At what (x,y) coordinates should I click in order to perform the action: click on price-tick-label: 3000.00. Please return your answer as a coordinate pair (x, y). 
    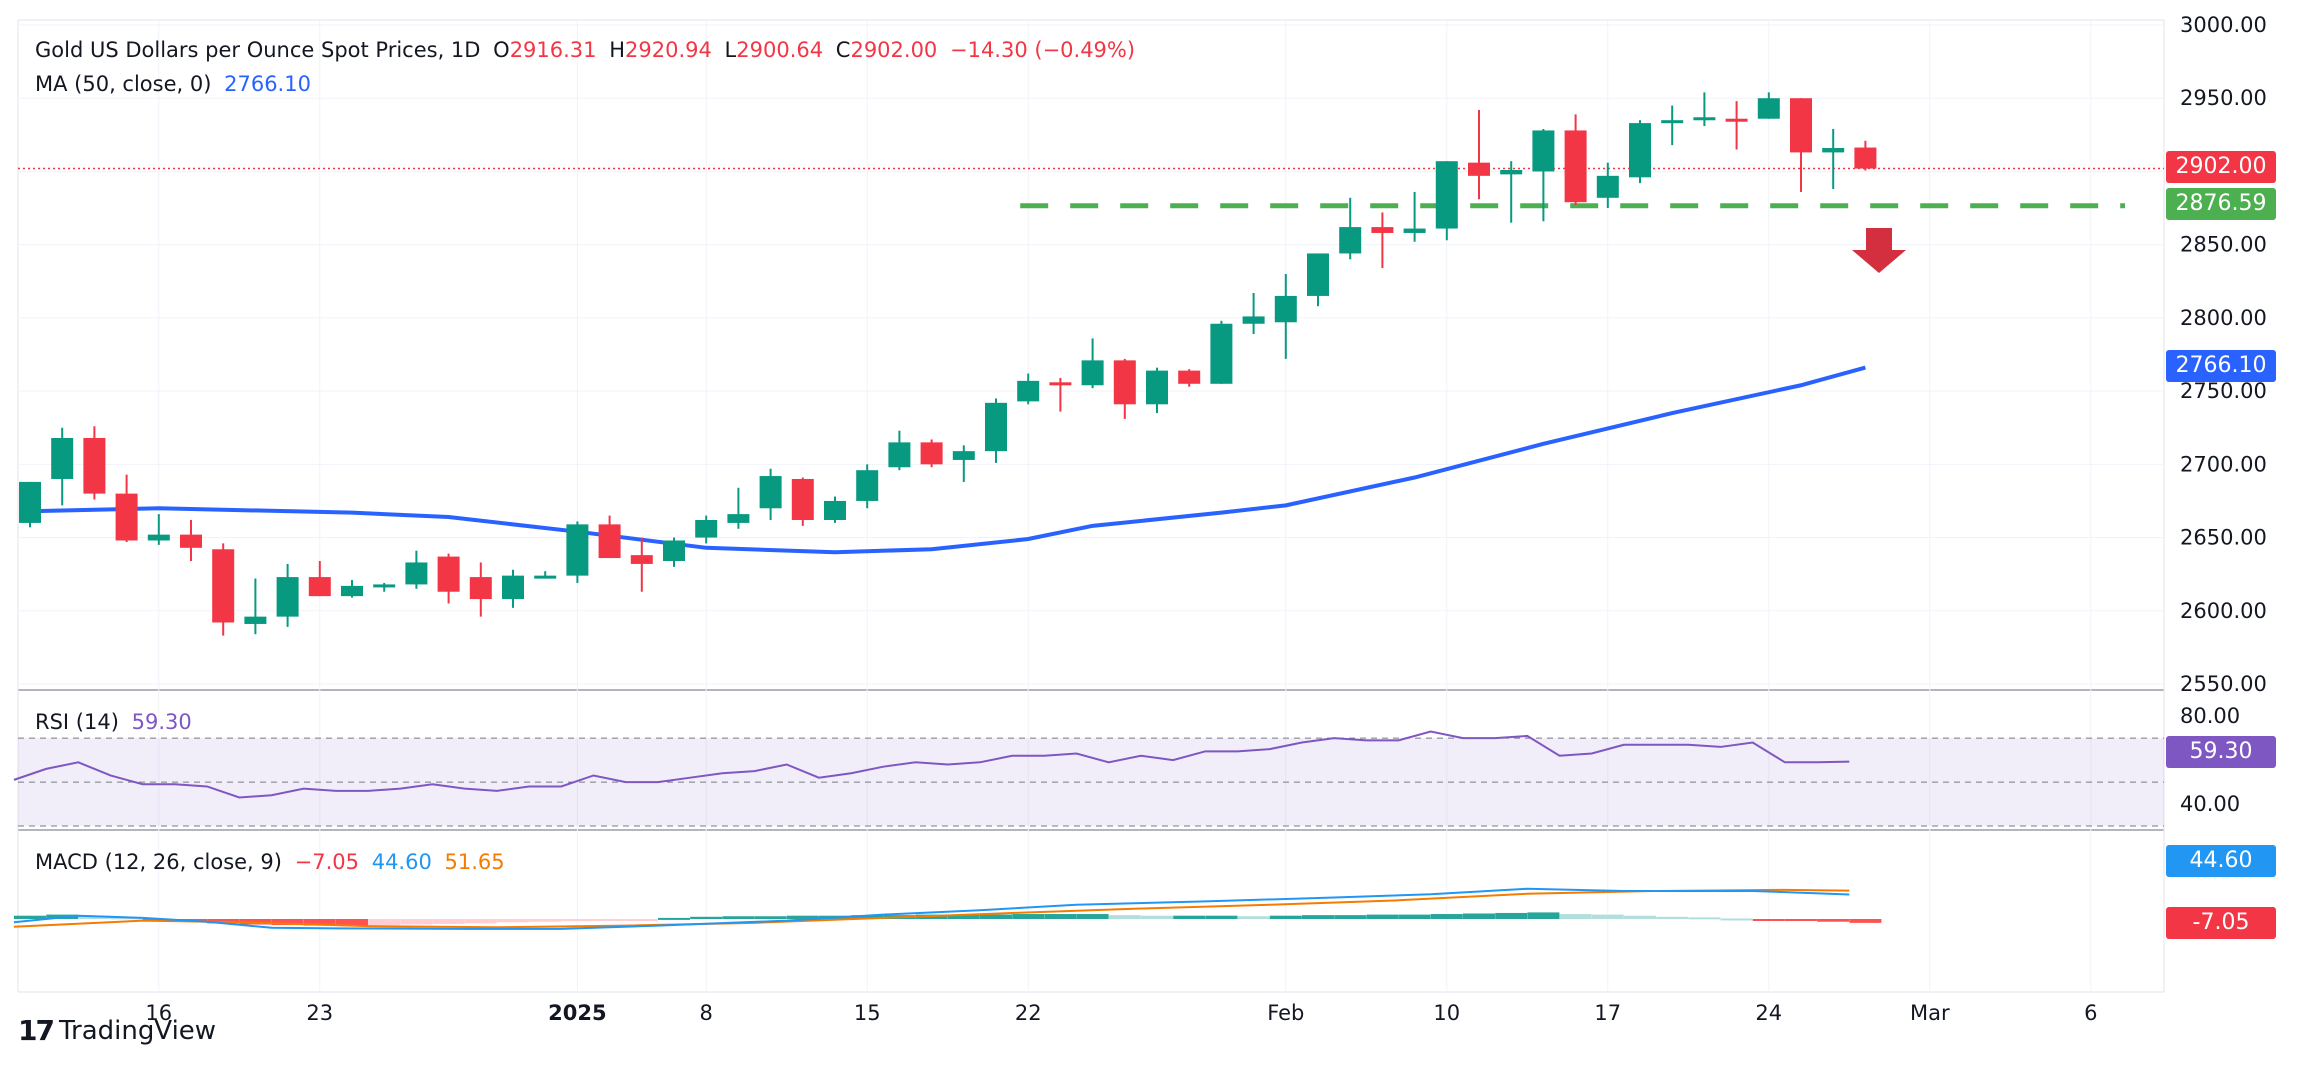
    Looking at the image, I should click on (2223, 25).